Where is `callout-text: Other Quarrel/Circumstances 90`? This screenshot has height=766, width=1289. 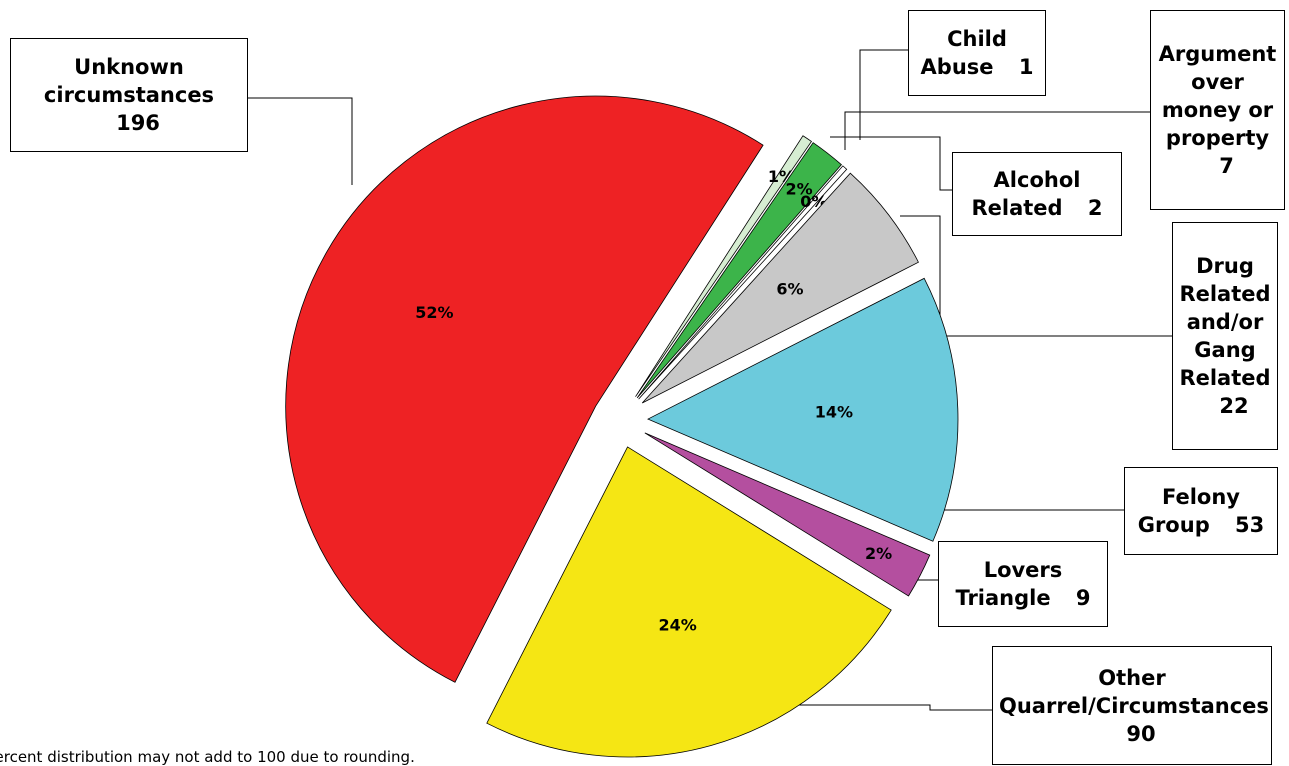 callout-text: Other Quarrel/Circumstances 90 is located at coordinates (1134, 706).